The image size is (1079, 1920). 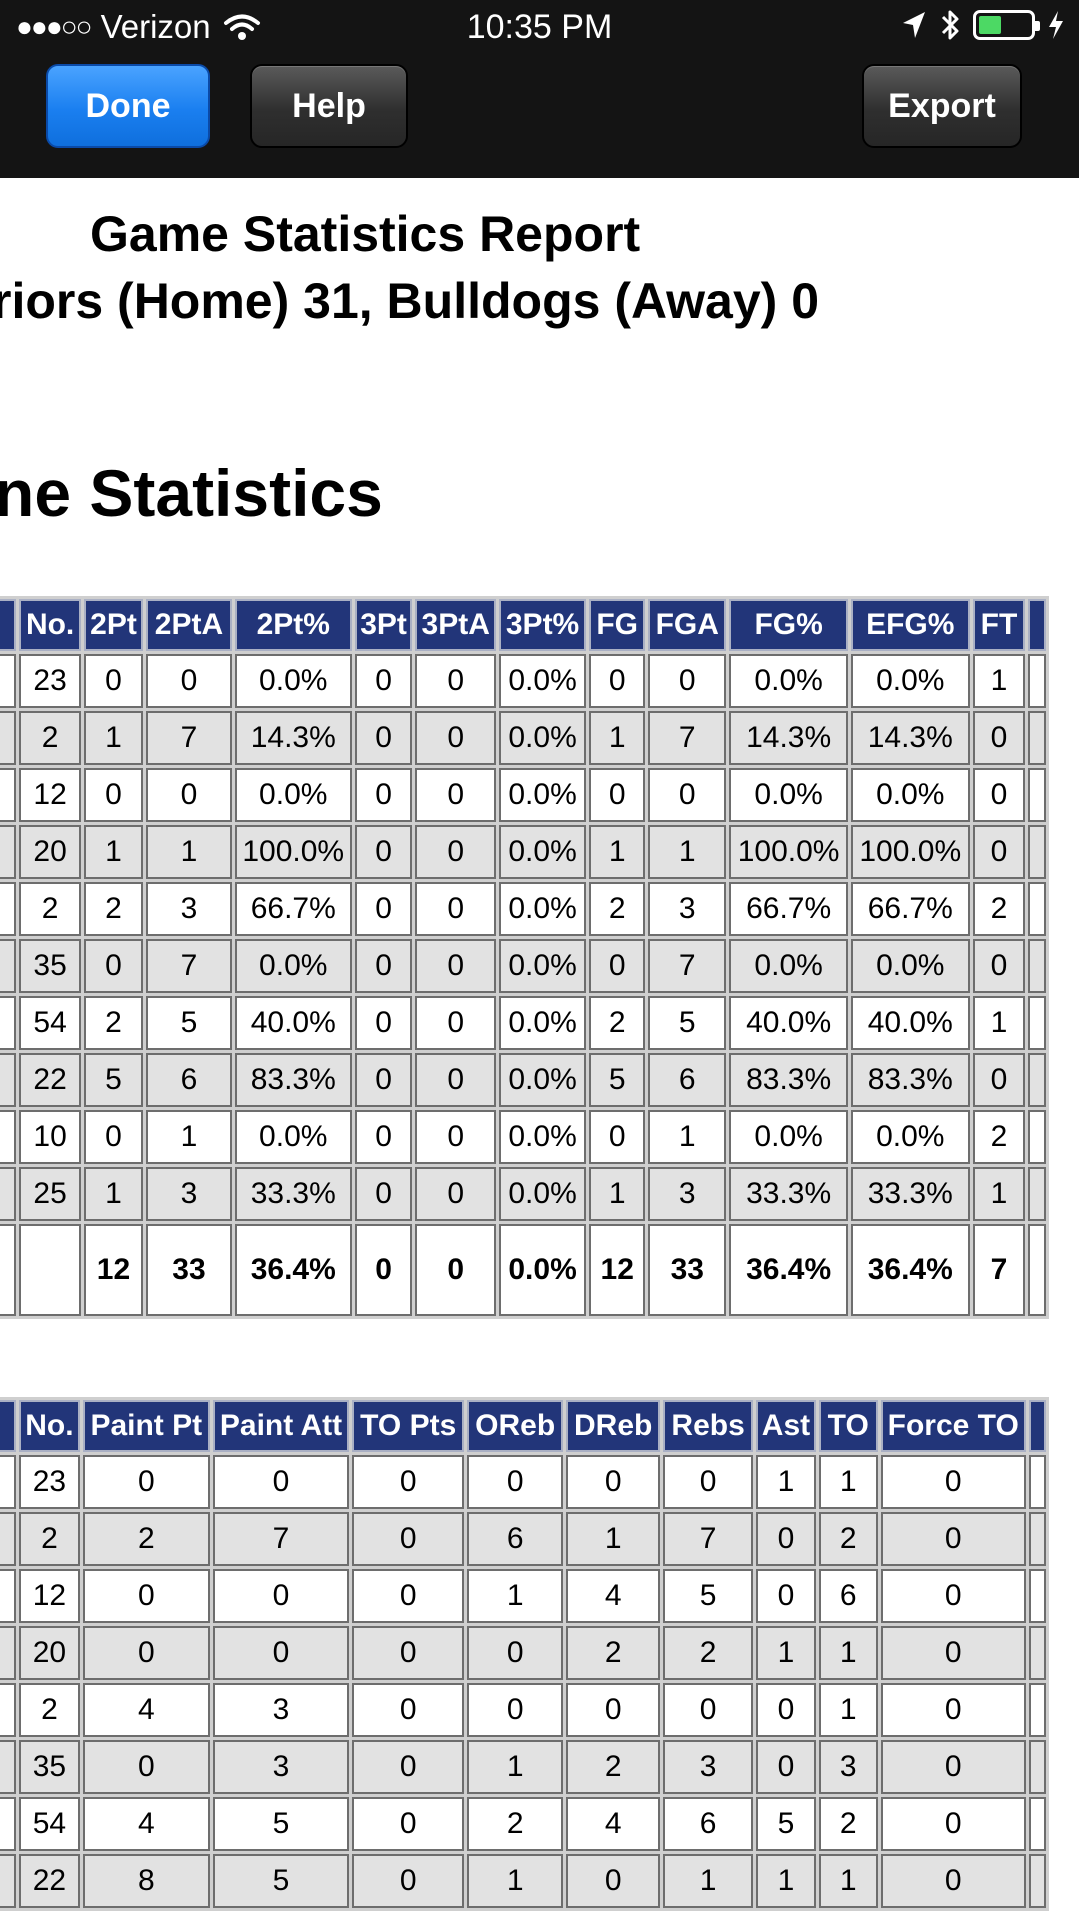 I want to click on top-toolbar: ●●●○○ Verizon 10:35 PM Done Help, so click(x=539, y=89).